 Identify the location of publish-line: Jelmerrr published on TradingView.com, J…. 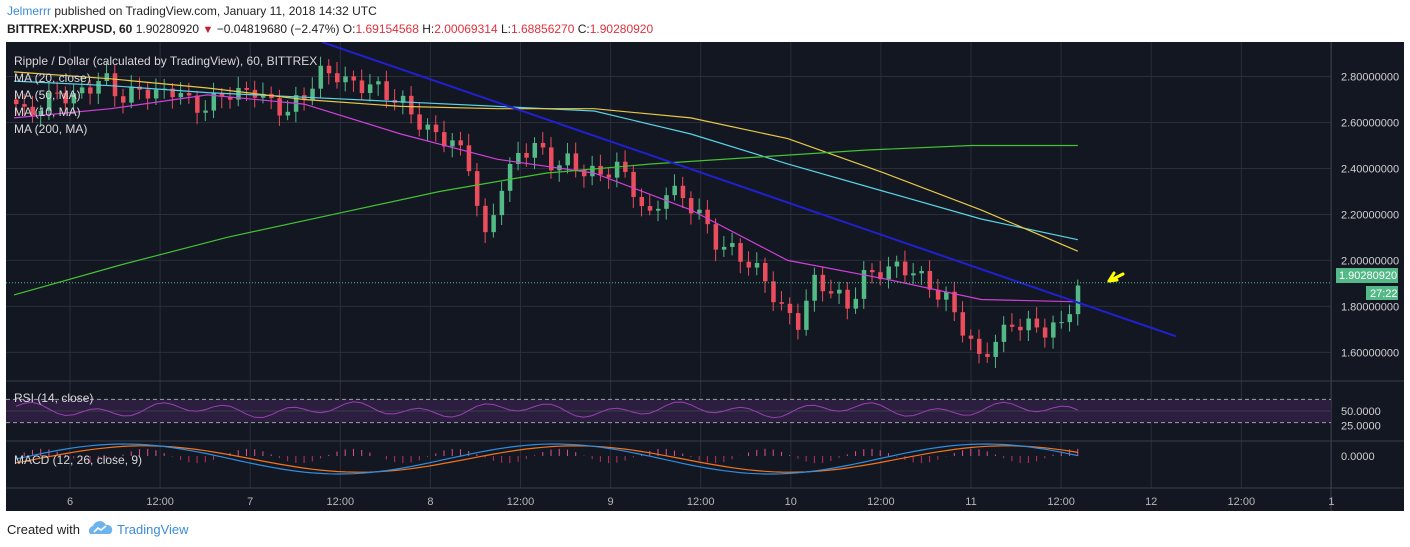
(192, 11).